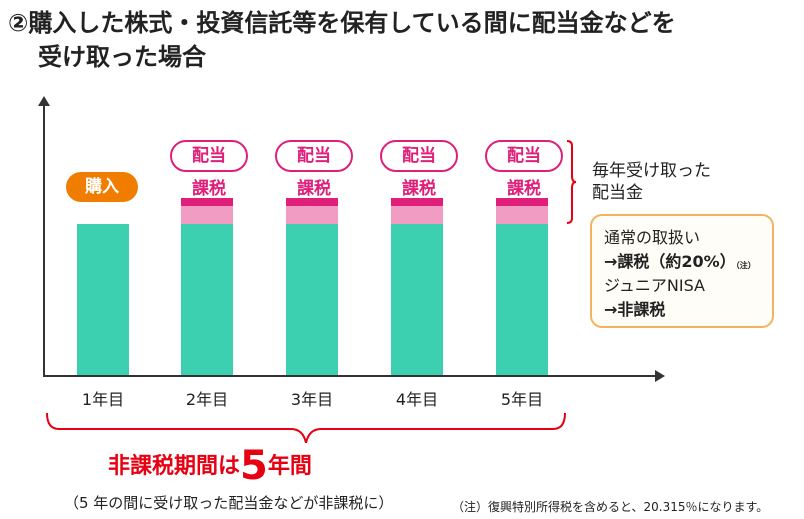 The height and width of the screenshot is (519, 804). Describe the element at coordinates (289, 466) in the screenshot. I see `period-suffix: 年間` at that location.